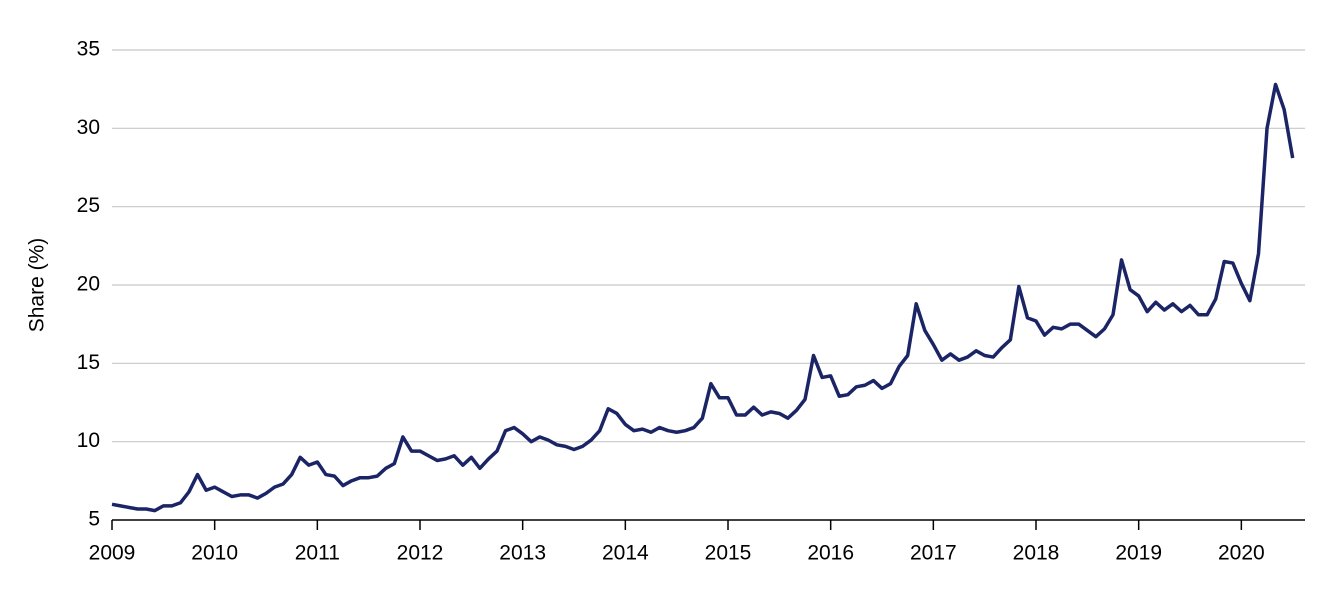 This screenshot has height=593, width=1335. I want to click on x-tick-label: 2018, so click(1036, 553).